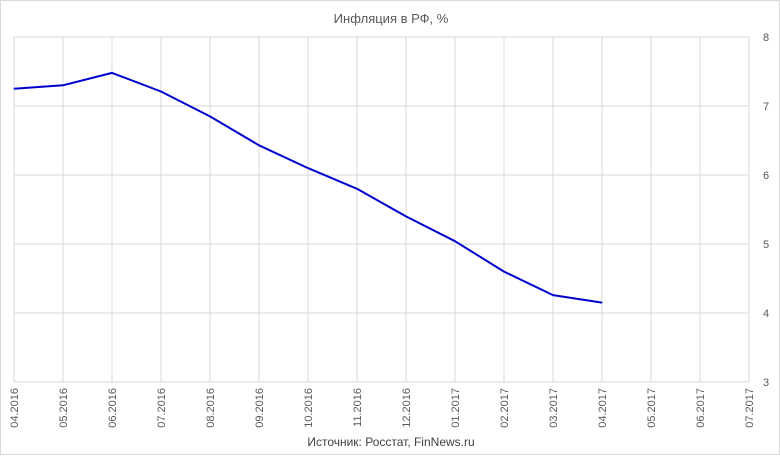  I want to click on x-tick-label: 10.2016, so click(309, 408).